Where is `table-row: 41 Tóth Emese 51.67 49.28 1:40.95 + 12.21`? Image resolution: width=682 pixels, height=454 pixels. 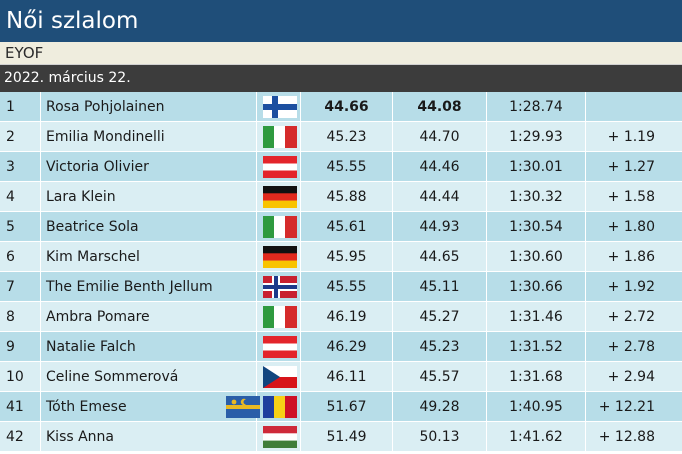 table-row: 41 Tóth Emese 51.67 49.28 1:40.95 + 12.21 is located at coordinates (341, 407).